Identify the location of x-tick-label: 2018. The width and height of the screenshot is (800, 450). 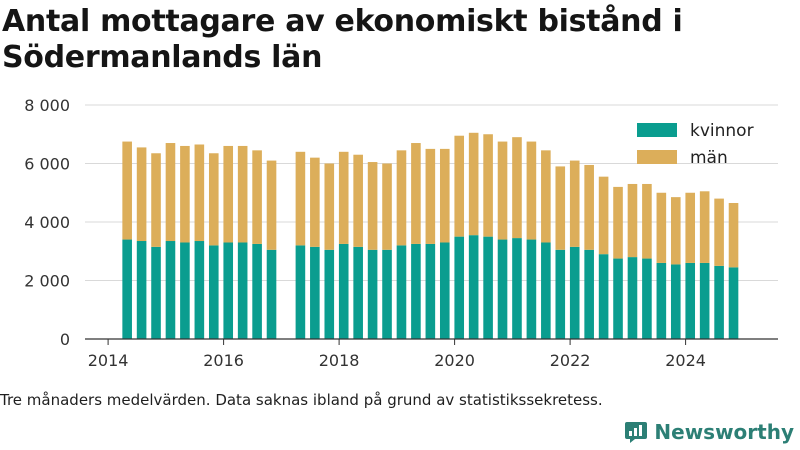
(339, 360).